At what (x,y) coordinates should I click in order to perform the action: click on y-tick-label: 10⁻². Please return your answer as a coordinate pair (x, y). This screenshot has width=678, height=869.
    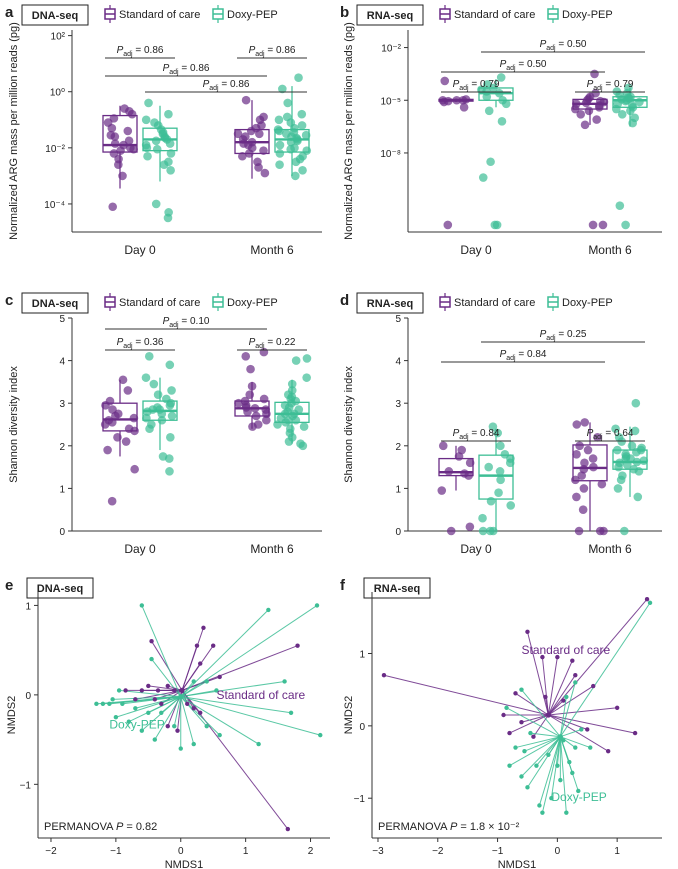
    Looking at the image, I should click on (55, 149).